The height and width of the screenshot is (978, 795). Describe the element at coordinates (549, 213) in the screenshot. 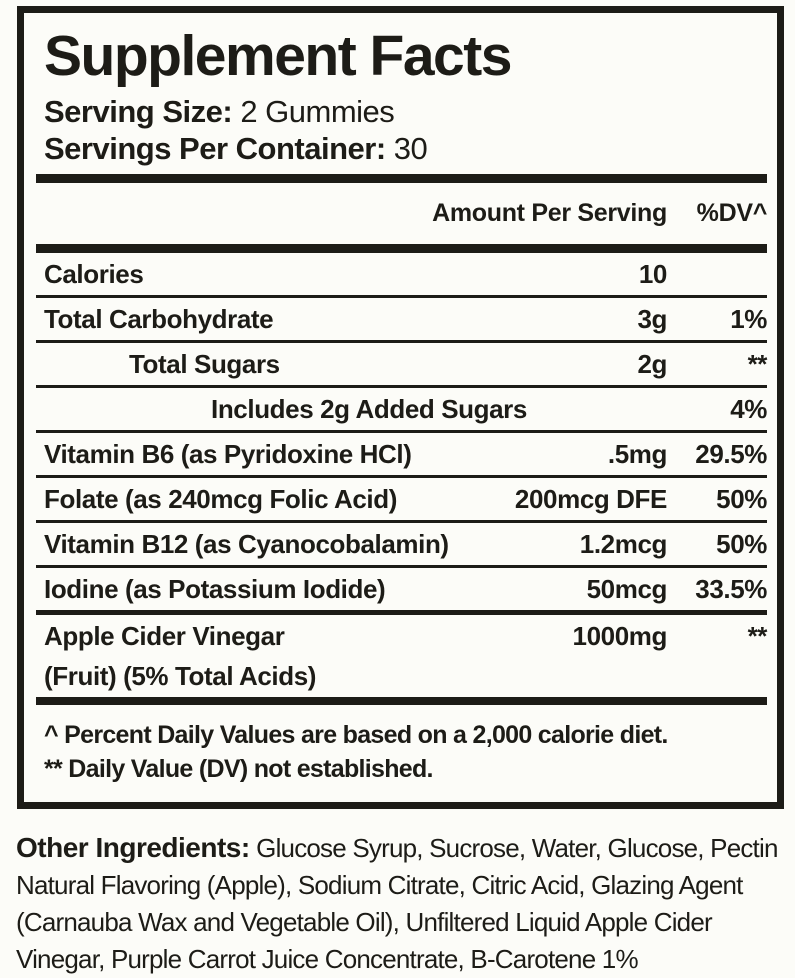

I see `amount-per-serving-header: Amount Per Serving` at that location.